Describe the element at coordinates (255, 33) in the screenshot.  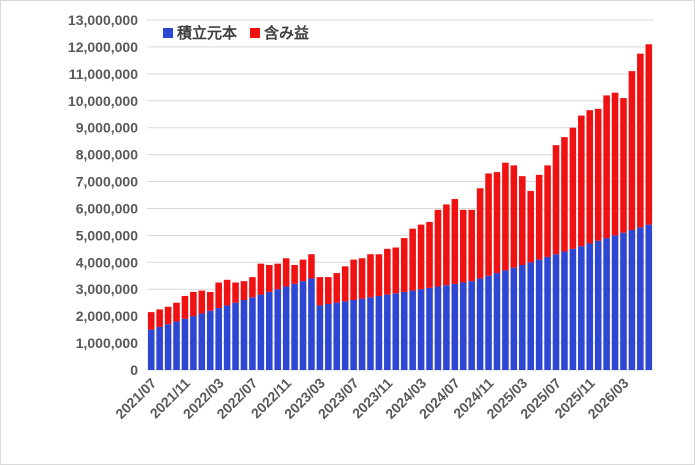
I see `legend-swatch-unrealized-gain` at that location.